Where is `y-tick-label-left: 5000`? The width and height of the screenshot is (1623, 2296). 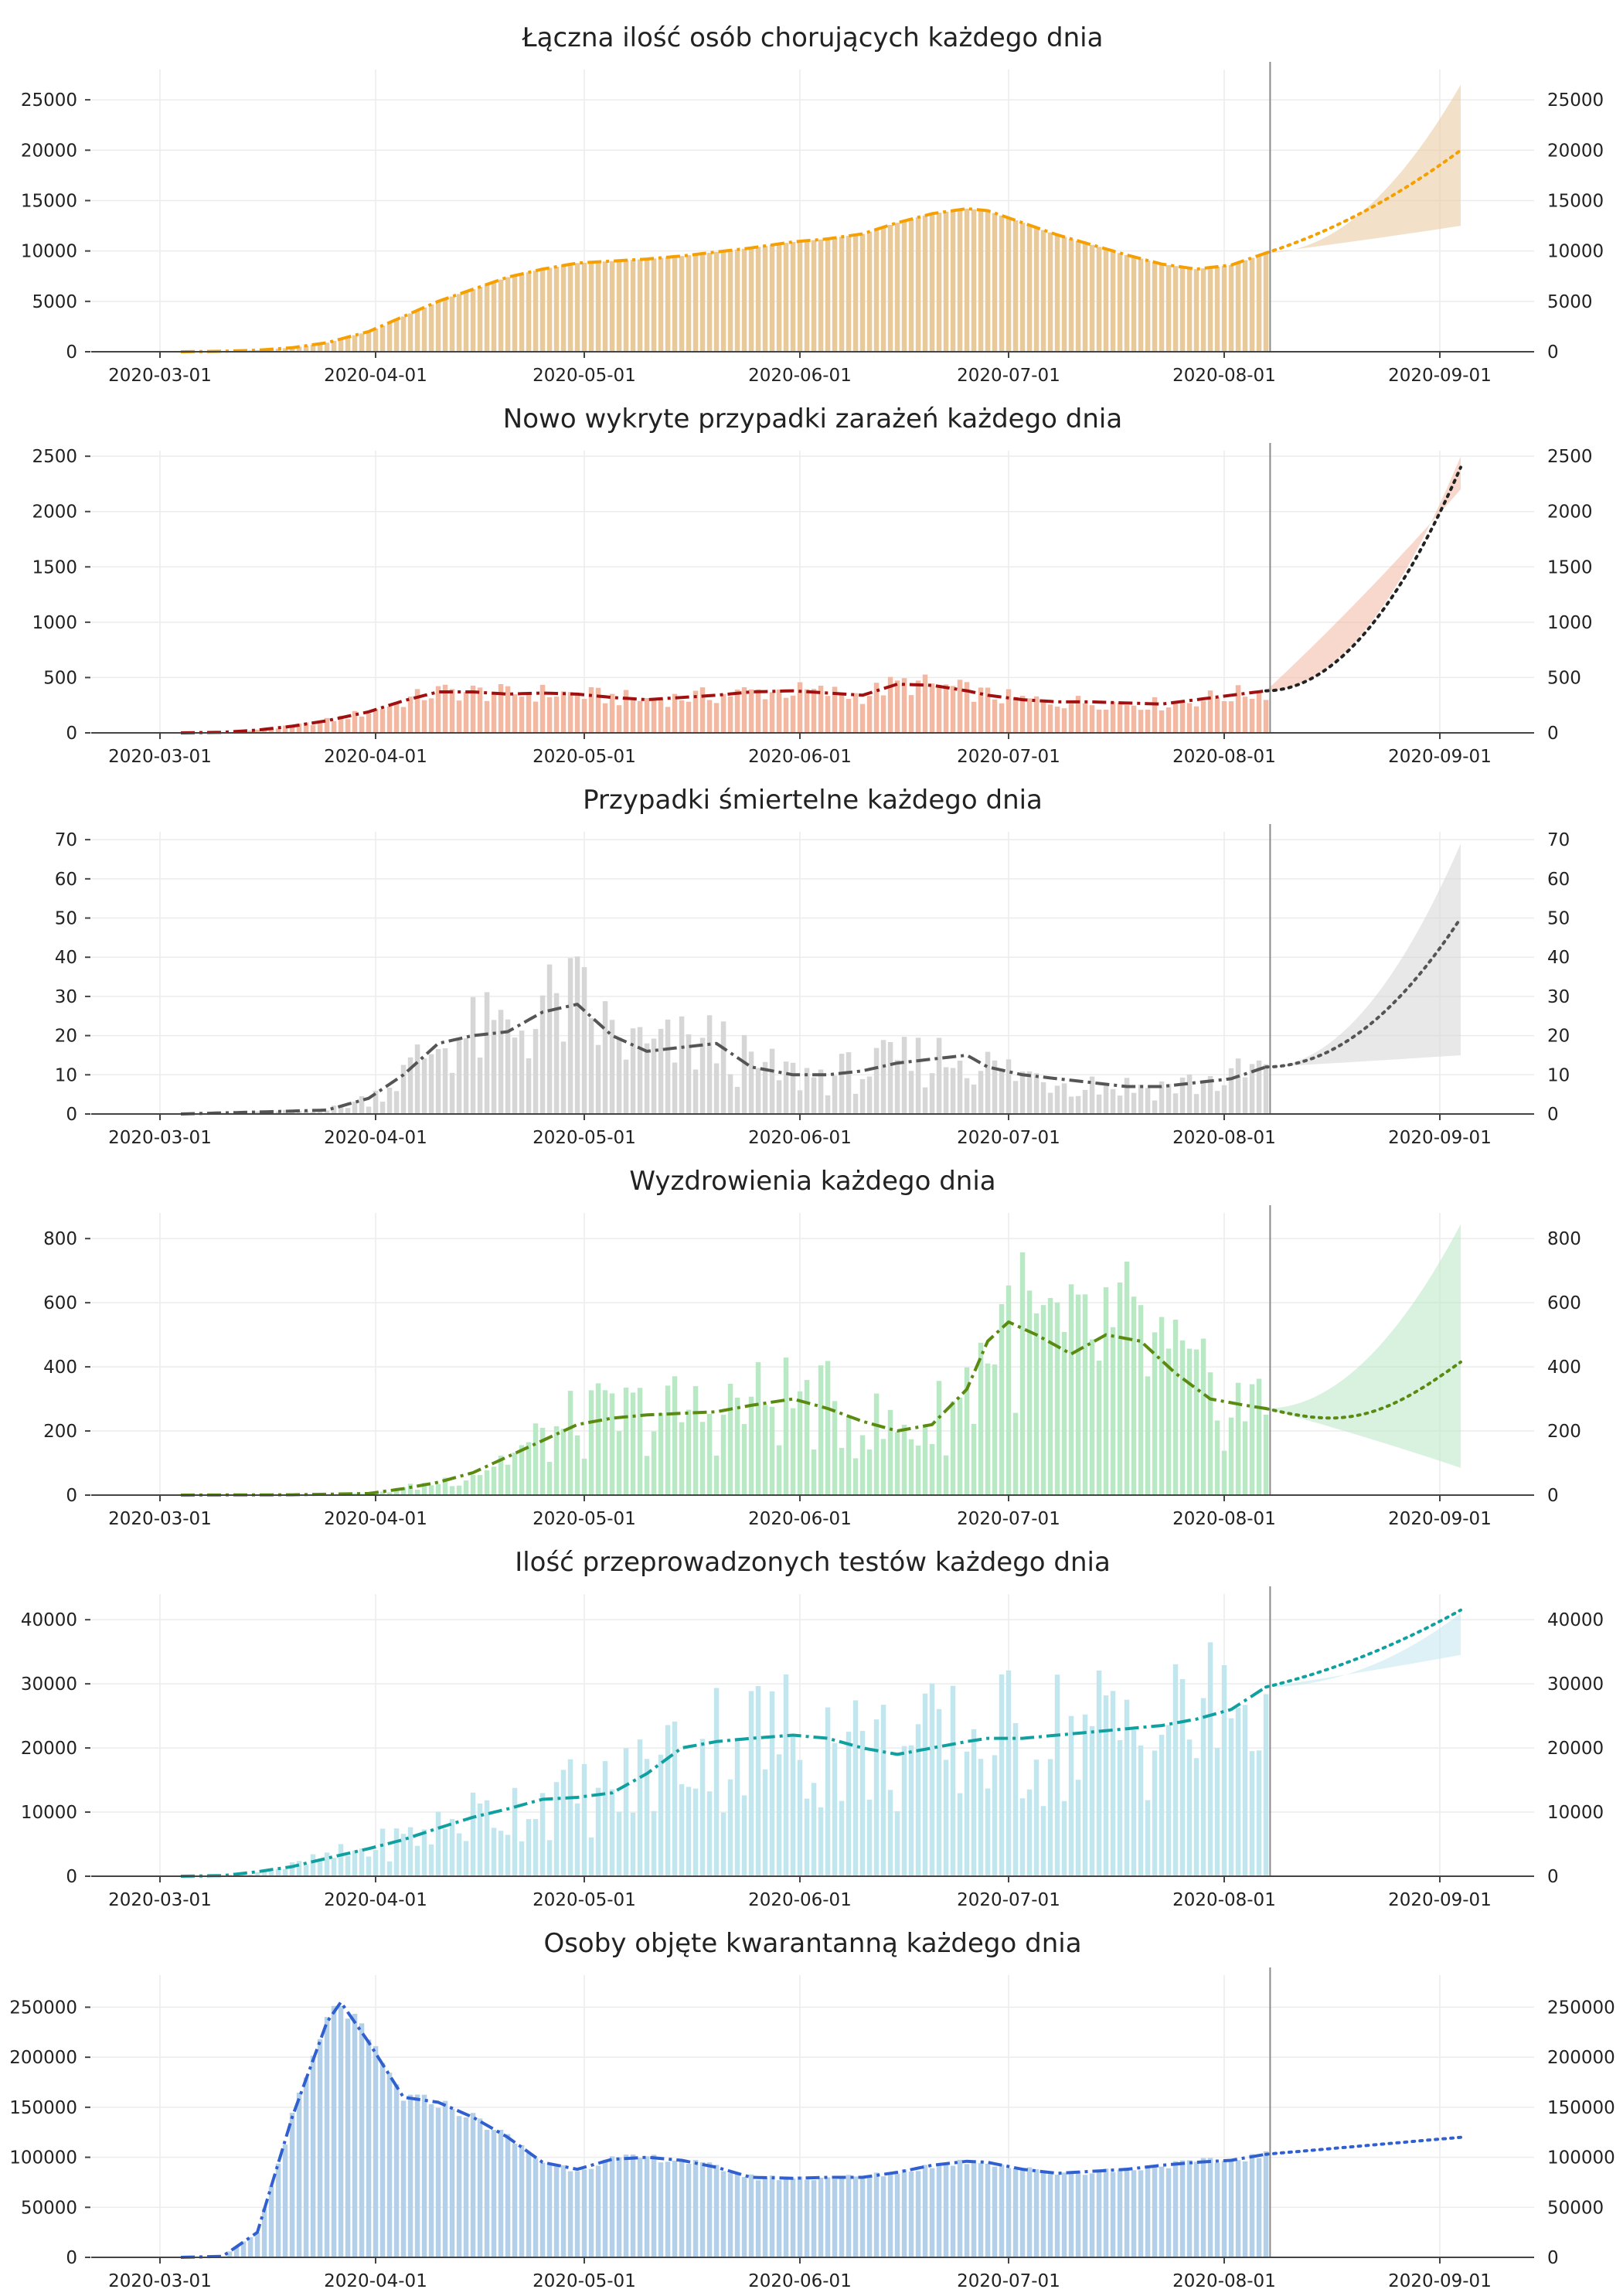
y-tick-label-left: 5000 is located at coordinates (54, 302).